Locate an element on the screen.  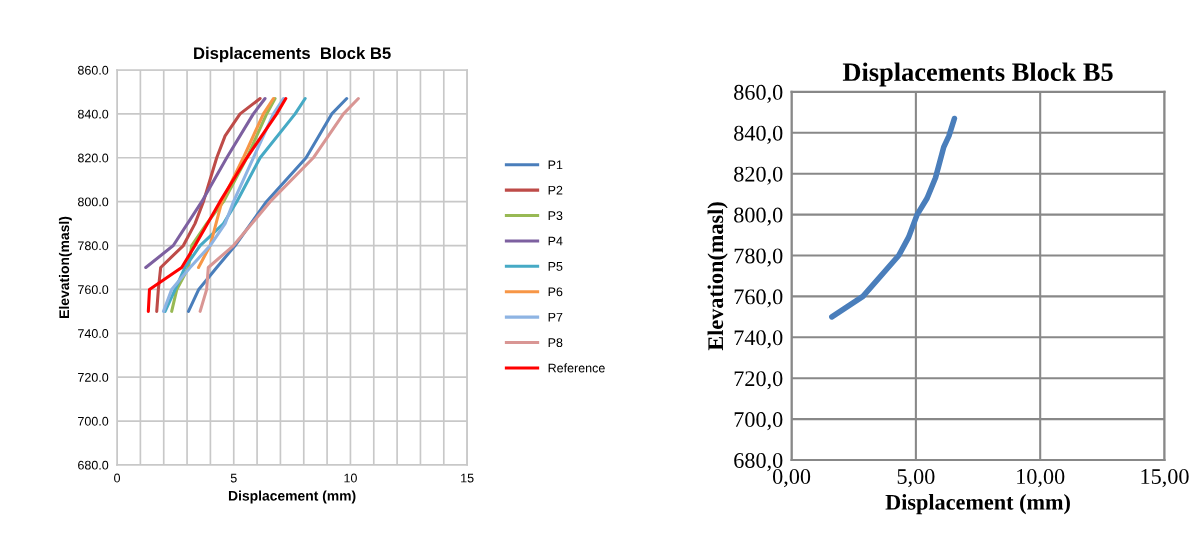
x-tick-label: 5,00 is located at coordinates (916, 478).